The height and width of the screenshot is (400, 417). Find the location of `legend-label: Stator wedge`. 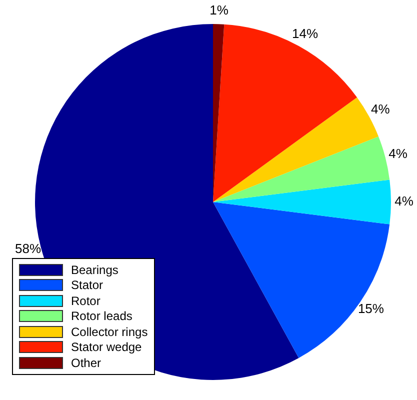

legend-label: Stator wedge is located at coordinates (106, 347).